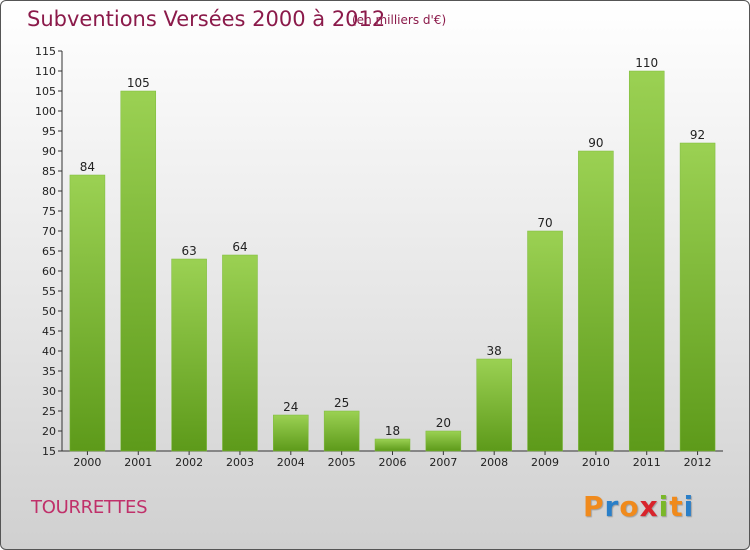 Image resolution: width=750 pixels, height=550 pixels. What do you see at coordinates (494, 351) in the screenshot?
I see `bar-value-label: 38` at bounding box center [494, 351].